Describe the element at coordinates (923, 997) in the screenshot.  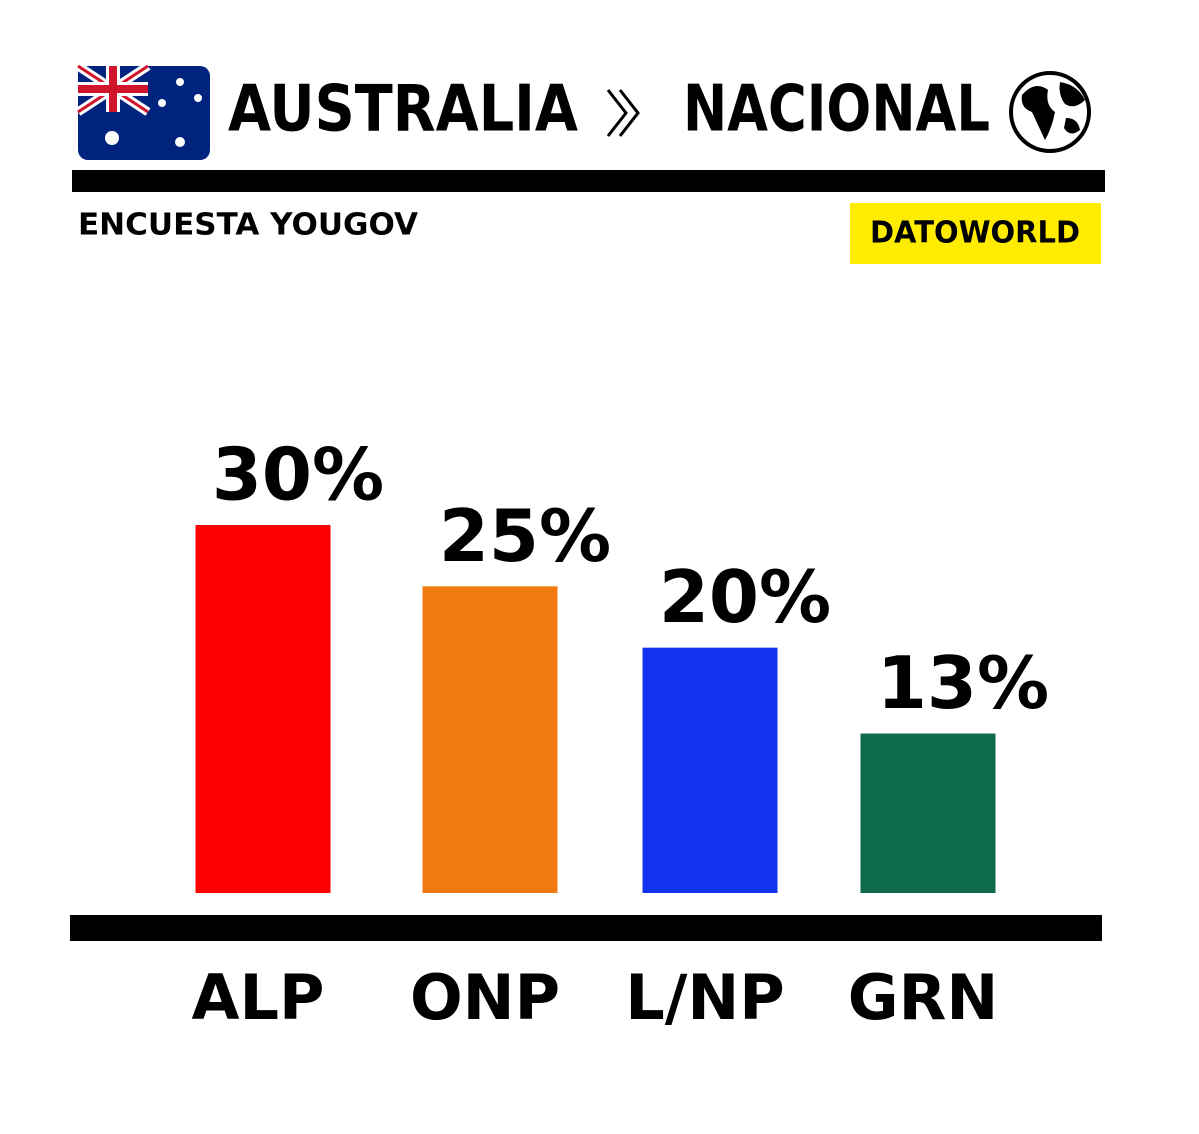
I see `x-tick-label: GRN` at that location.